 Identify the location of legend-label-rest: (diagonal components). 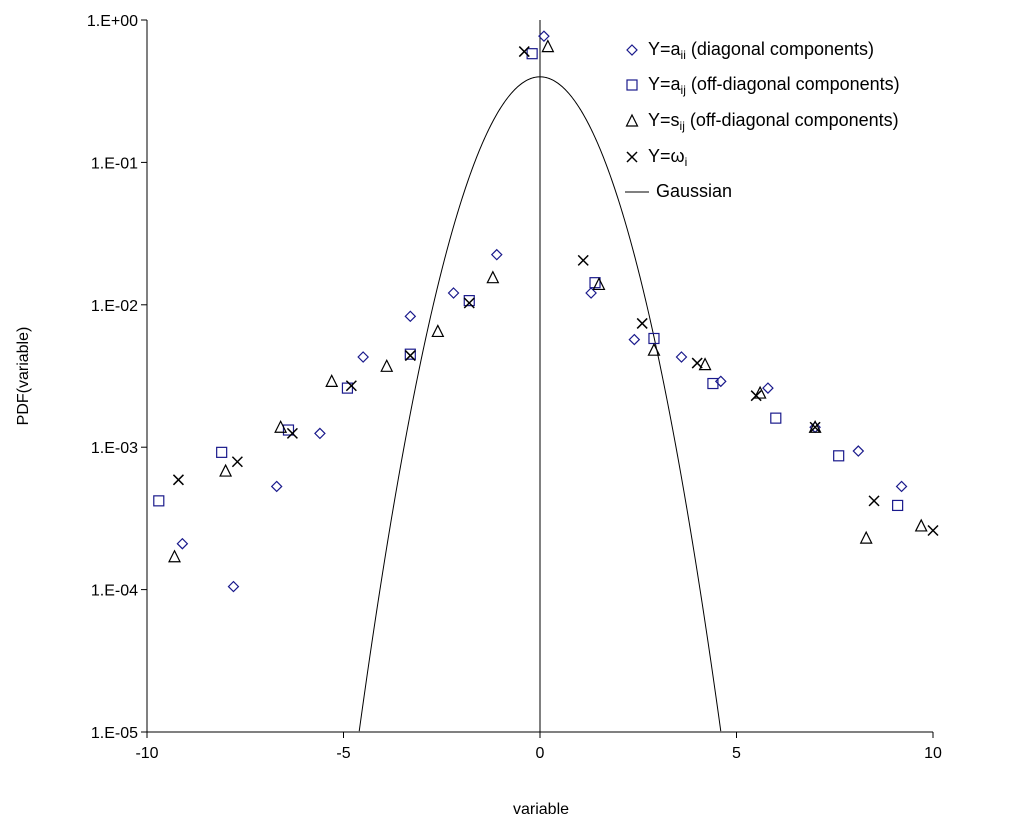
(780, 49).